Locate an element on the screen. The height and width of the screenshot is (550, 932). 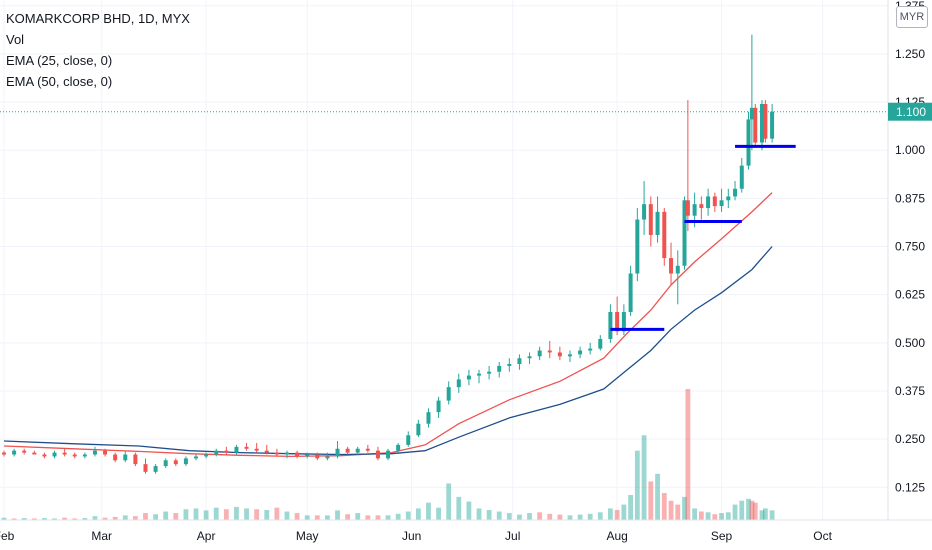
price-tick-label: 1.000 is located at coordinates (910, 150).